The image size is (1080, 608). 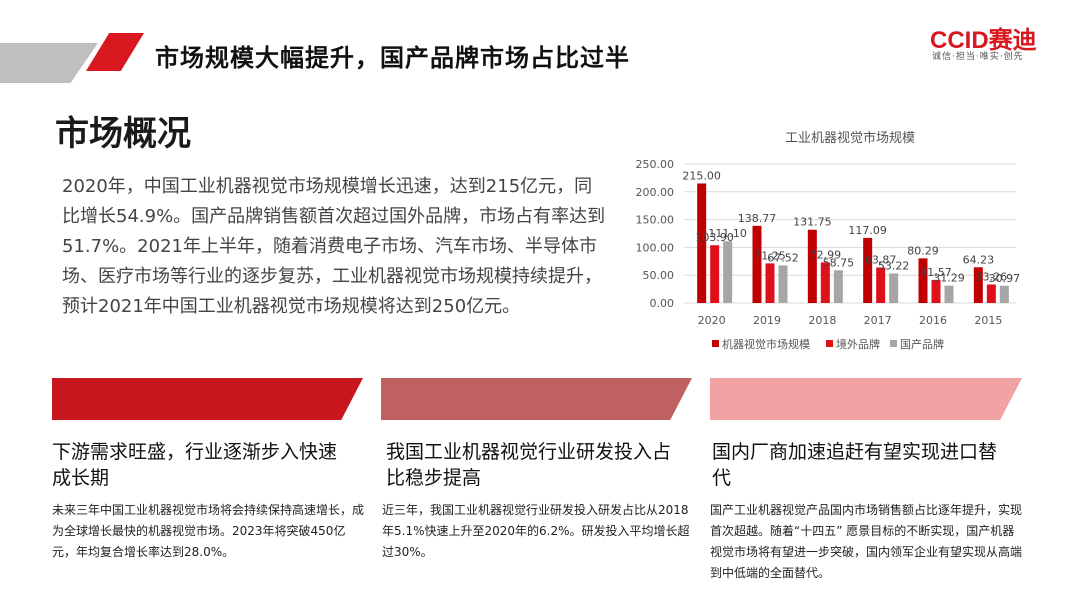 I want to click on bar-2018-s1, so click(x=825, y=282).